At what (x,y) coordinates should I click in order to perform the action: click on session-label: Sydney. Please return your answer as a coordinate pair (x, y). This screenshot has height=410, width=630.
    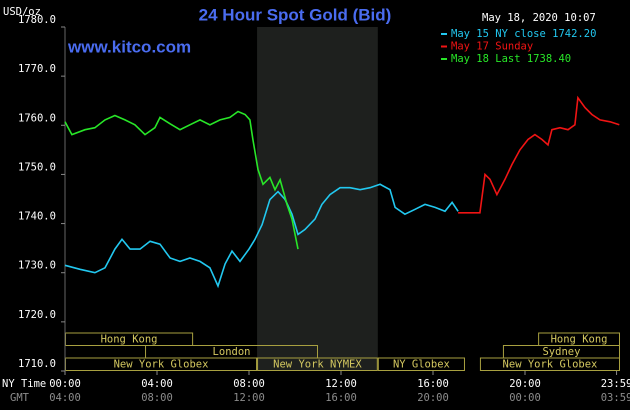
    Looking at the image, I should click on (561, 352).